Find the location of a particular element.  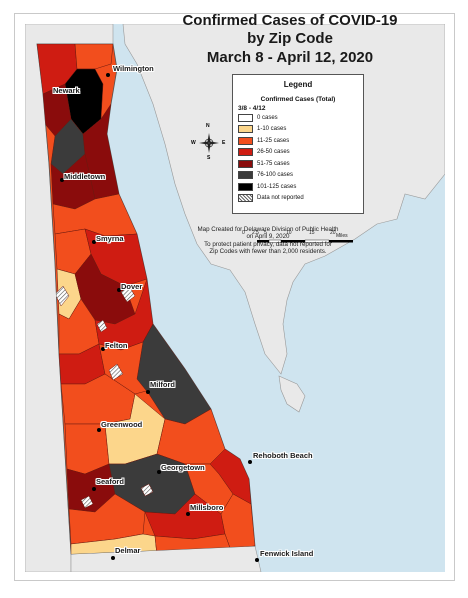

city-rehoboth-beach: Rehoboth Beach is located at coordinates (283, 455).